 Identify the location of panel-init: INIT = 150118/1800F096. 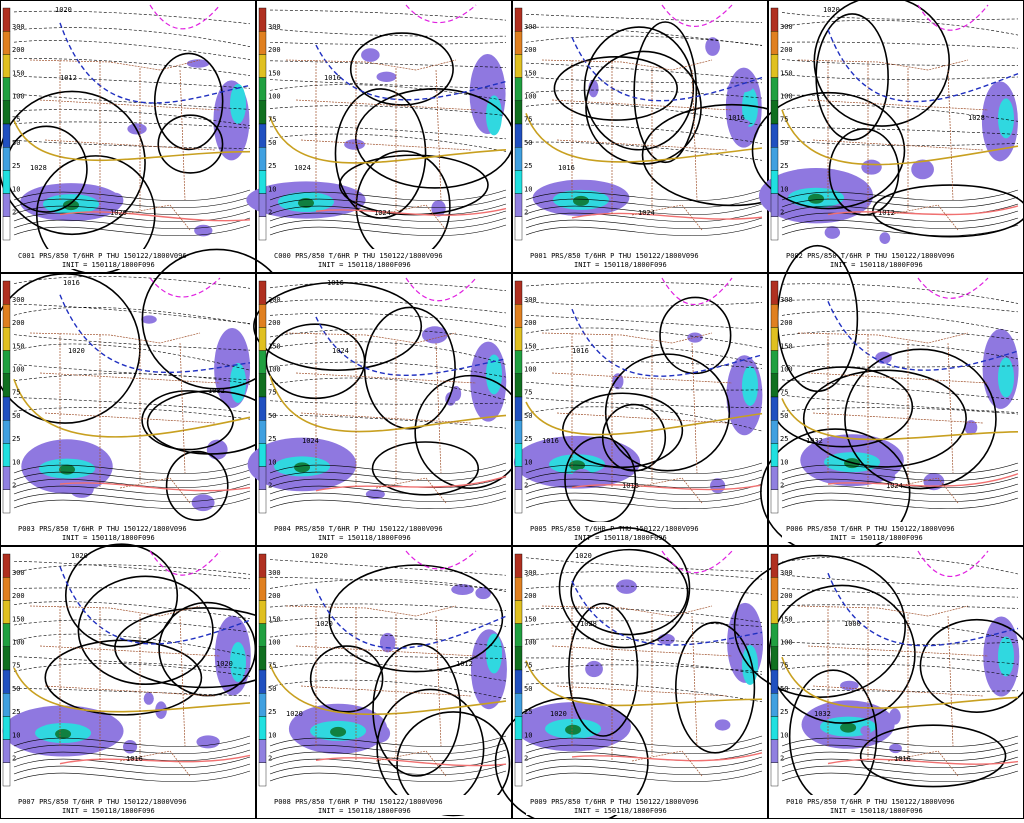
(364, 265).